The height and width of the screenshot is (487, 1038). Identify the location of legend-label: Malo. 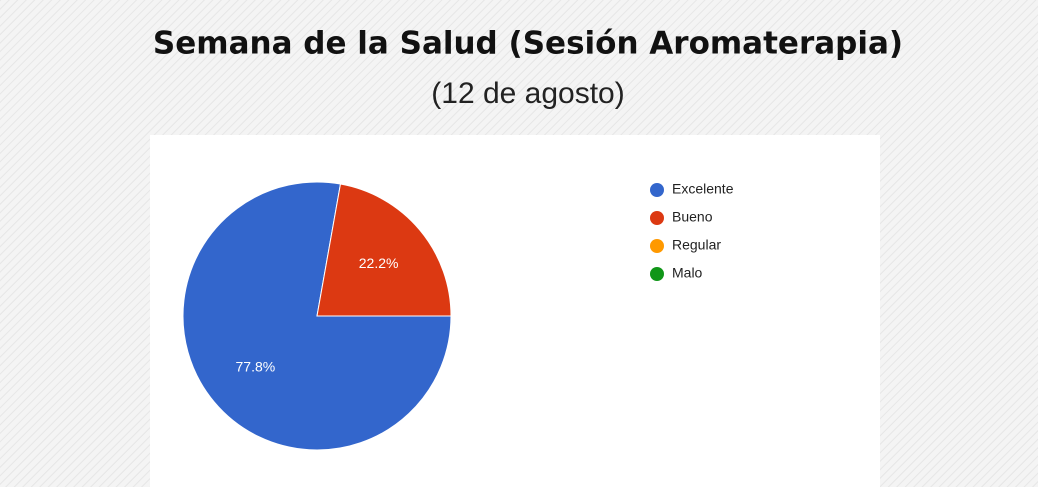
(687, 273).